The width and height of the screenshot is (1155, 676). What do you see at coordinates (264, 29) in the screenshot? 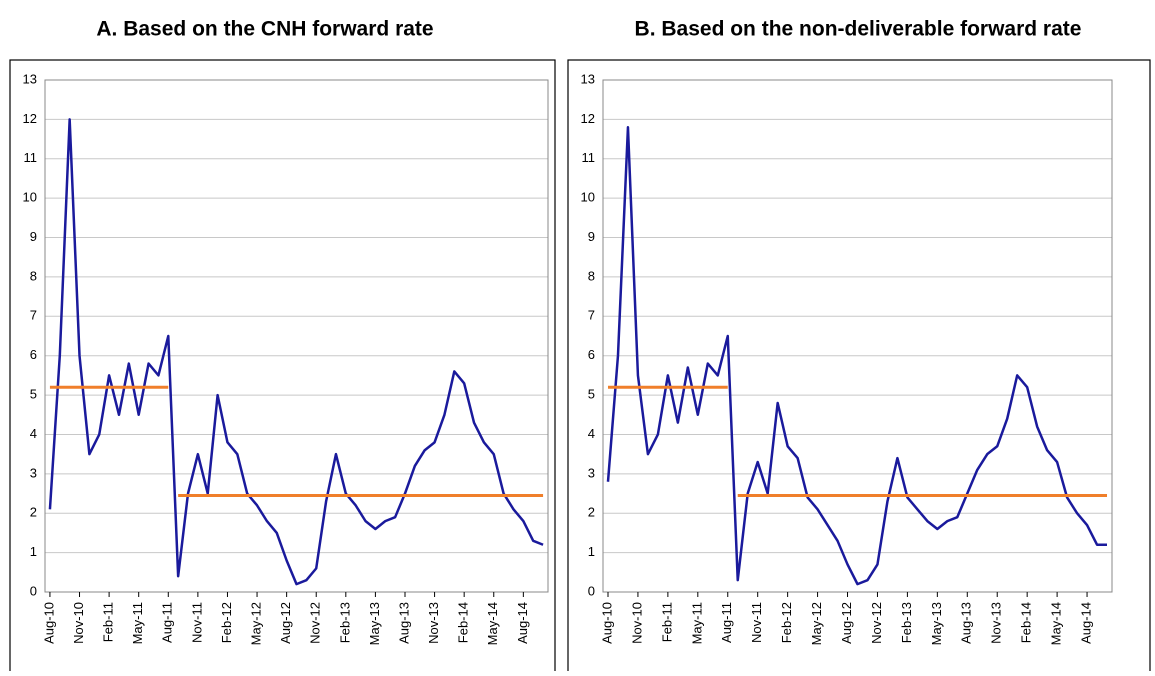
I see `chart-title: A. Based on the CNH forward rate` at bounding box center [264, 29].